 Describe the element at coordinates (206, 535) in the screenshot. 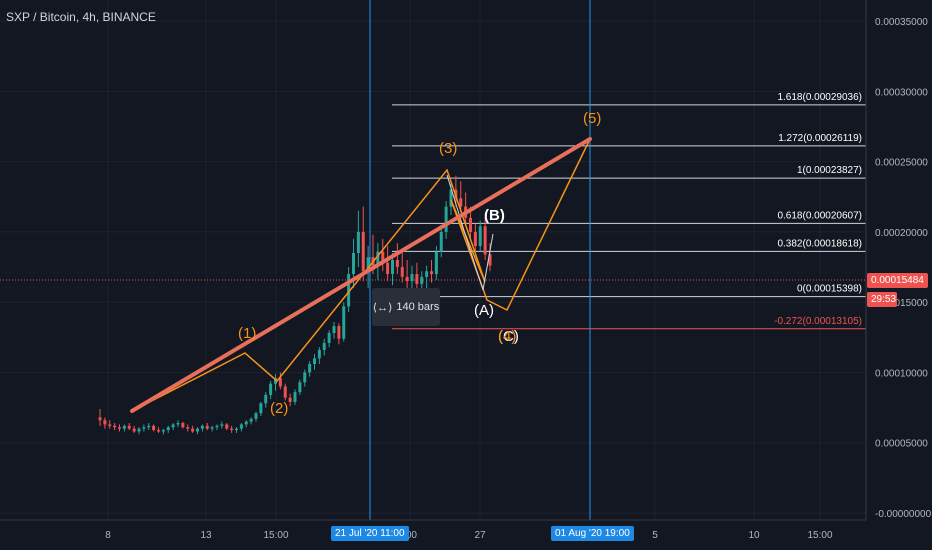

I see `x-tick-label: 13` at that location.